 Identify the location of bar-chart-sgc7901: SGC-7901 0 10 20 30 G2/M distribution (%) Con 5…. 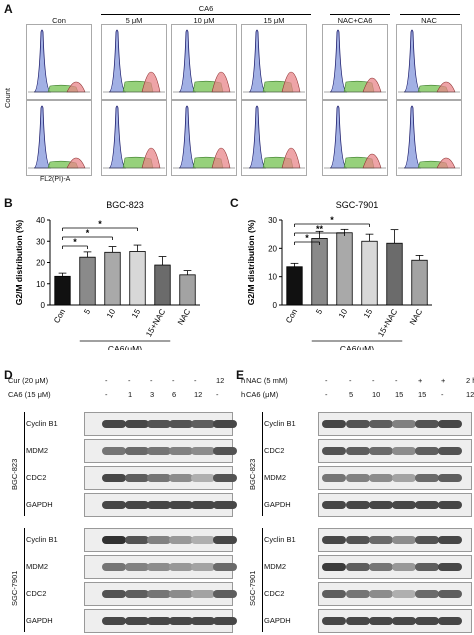
(339, 275).